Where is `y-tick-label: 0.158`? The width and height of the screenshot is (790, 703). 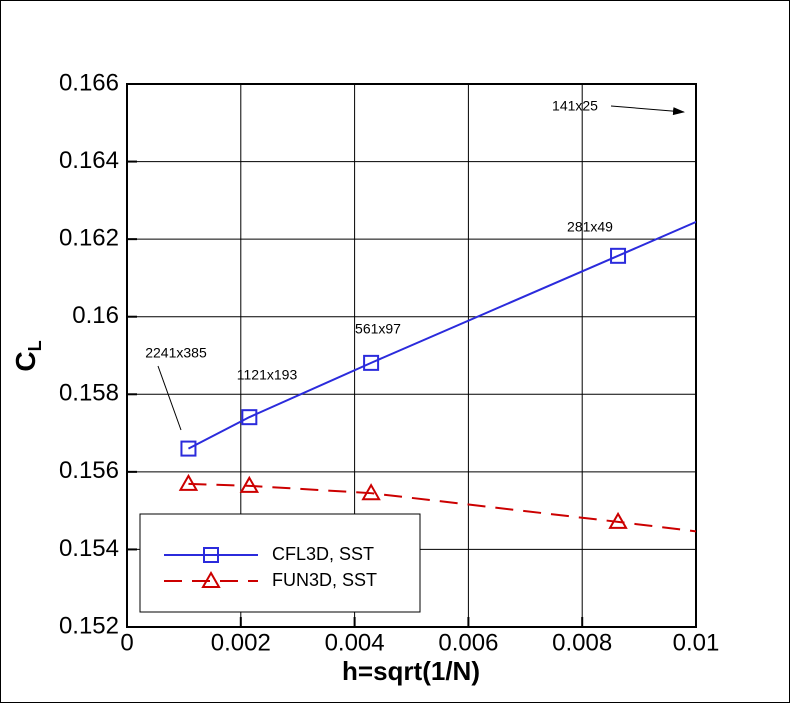 y-tick-label: 0.158 is located at coordinates (89, 393).